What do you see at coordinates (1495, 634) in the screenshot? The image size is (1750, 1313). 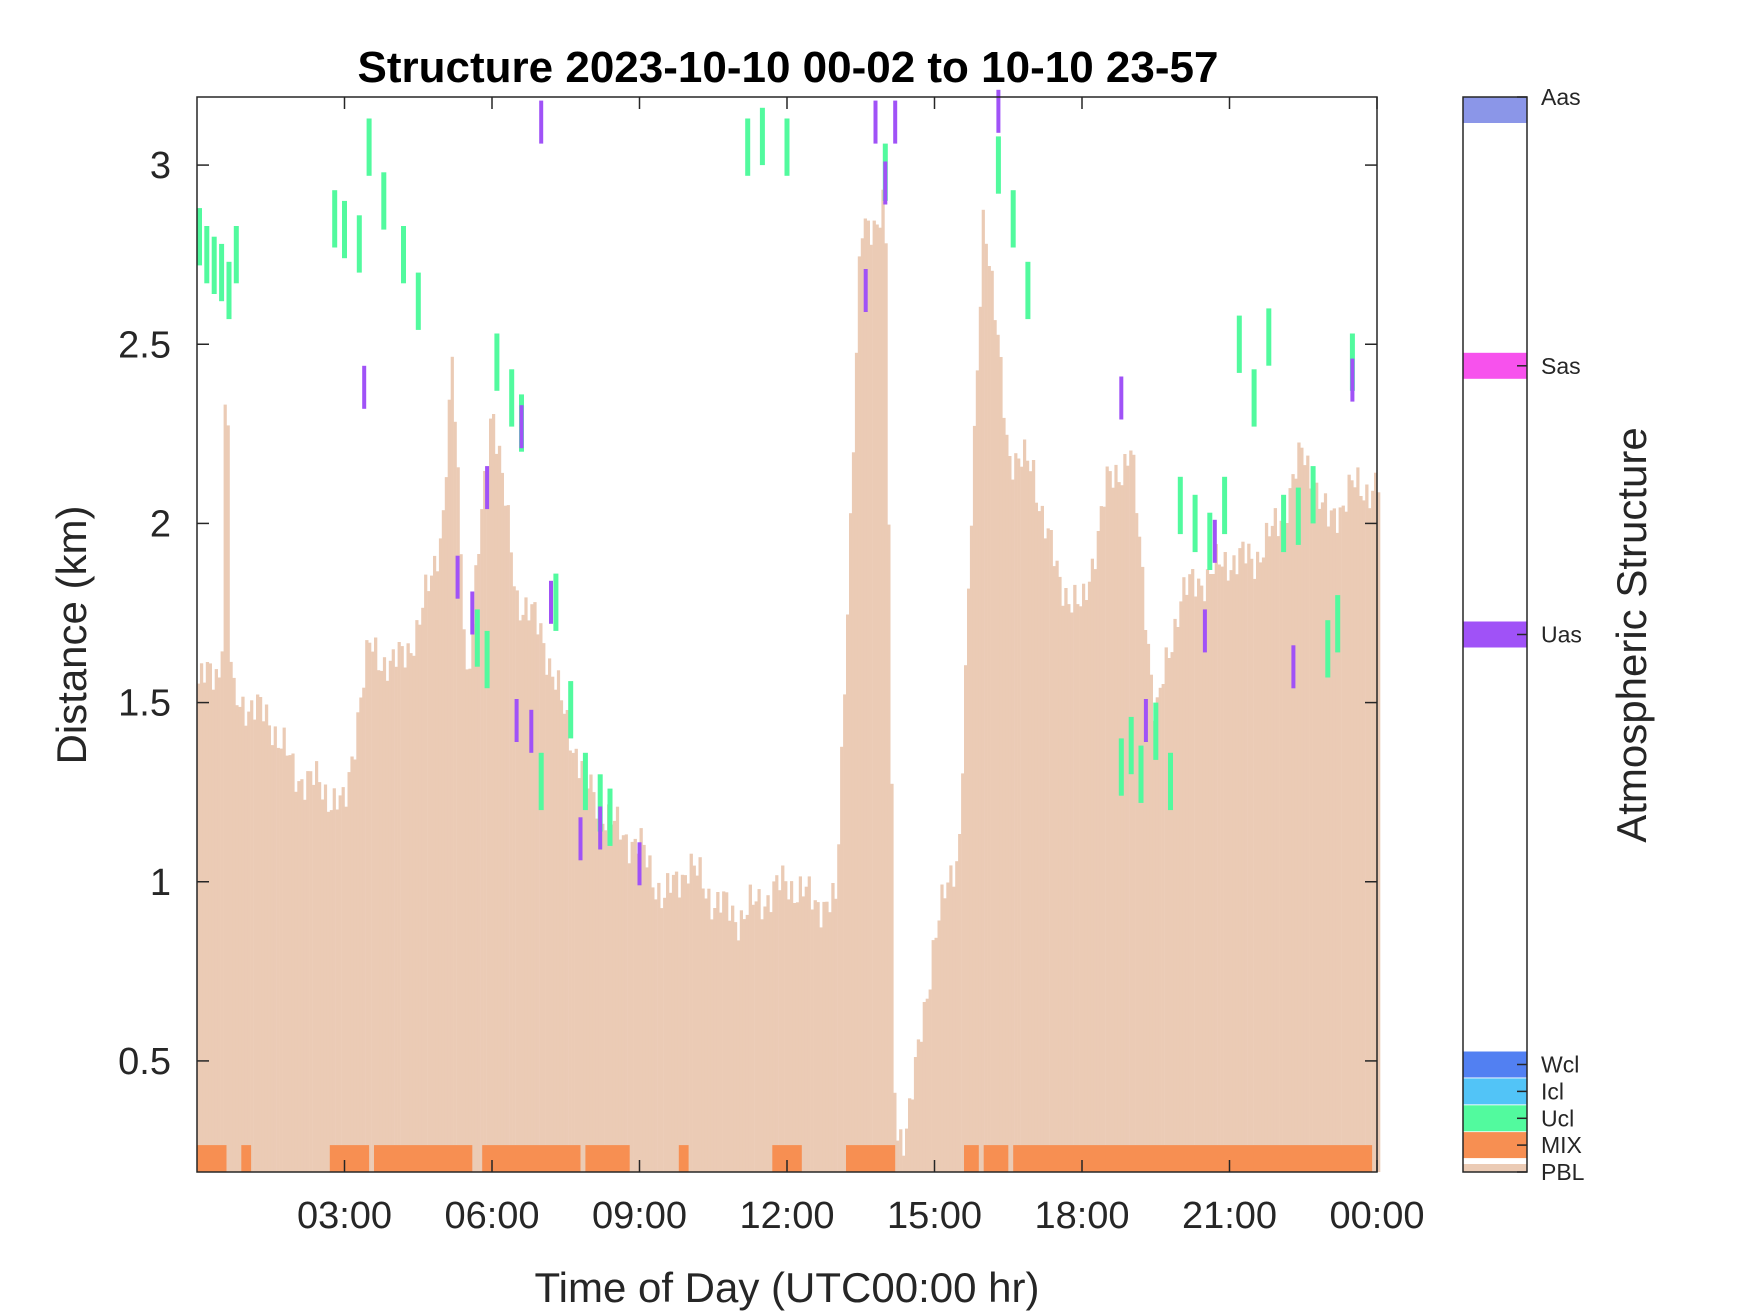 I see `colorbar-bands` at bounding box center [1495, 634].